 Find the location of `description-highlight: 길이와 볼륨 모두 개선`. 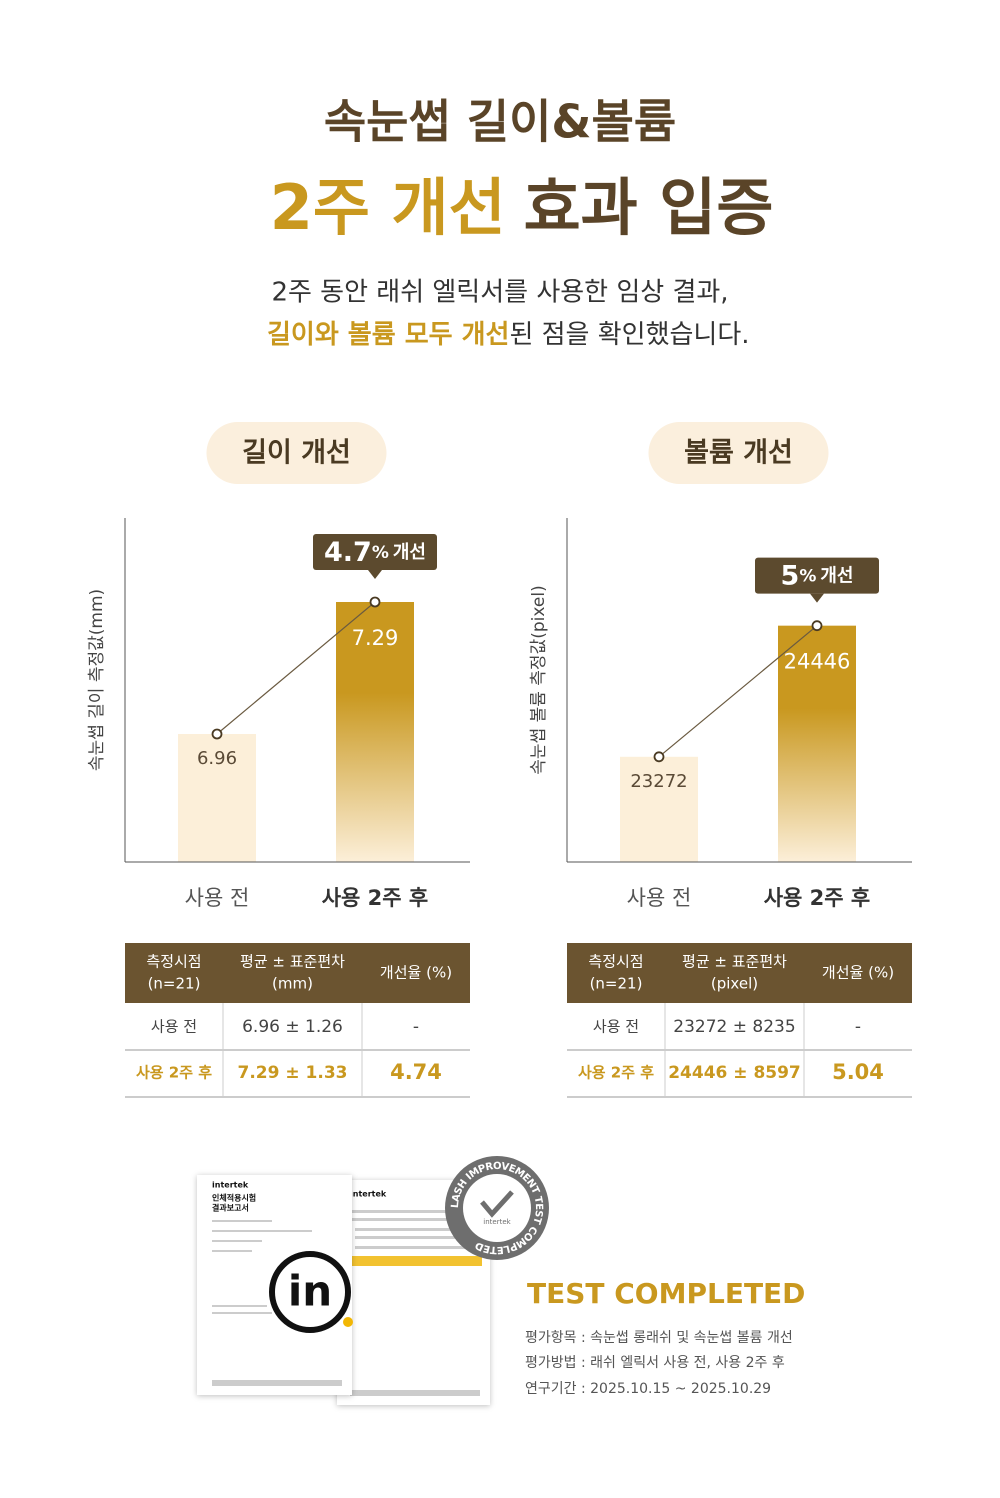

description-highlight: 길이와 볼륨 모두 개선 is located at coordinates (388, 335).